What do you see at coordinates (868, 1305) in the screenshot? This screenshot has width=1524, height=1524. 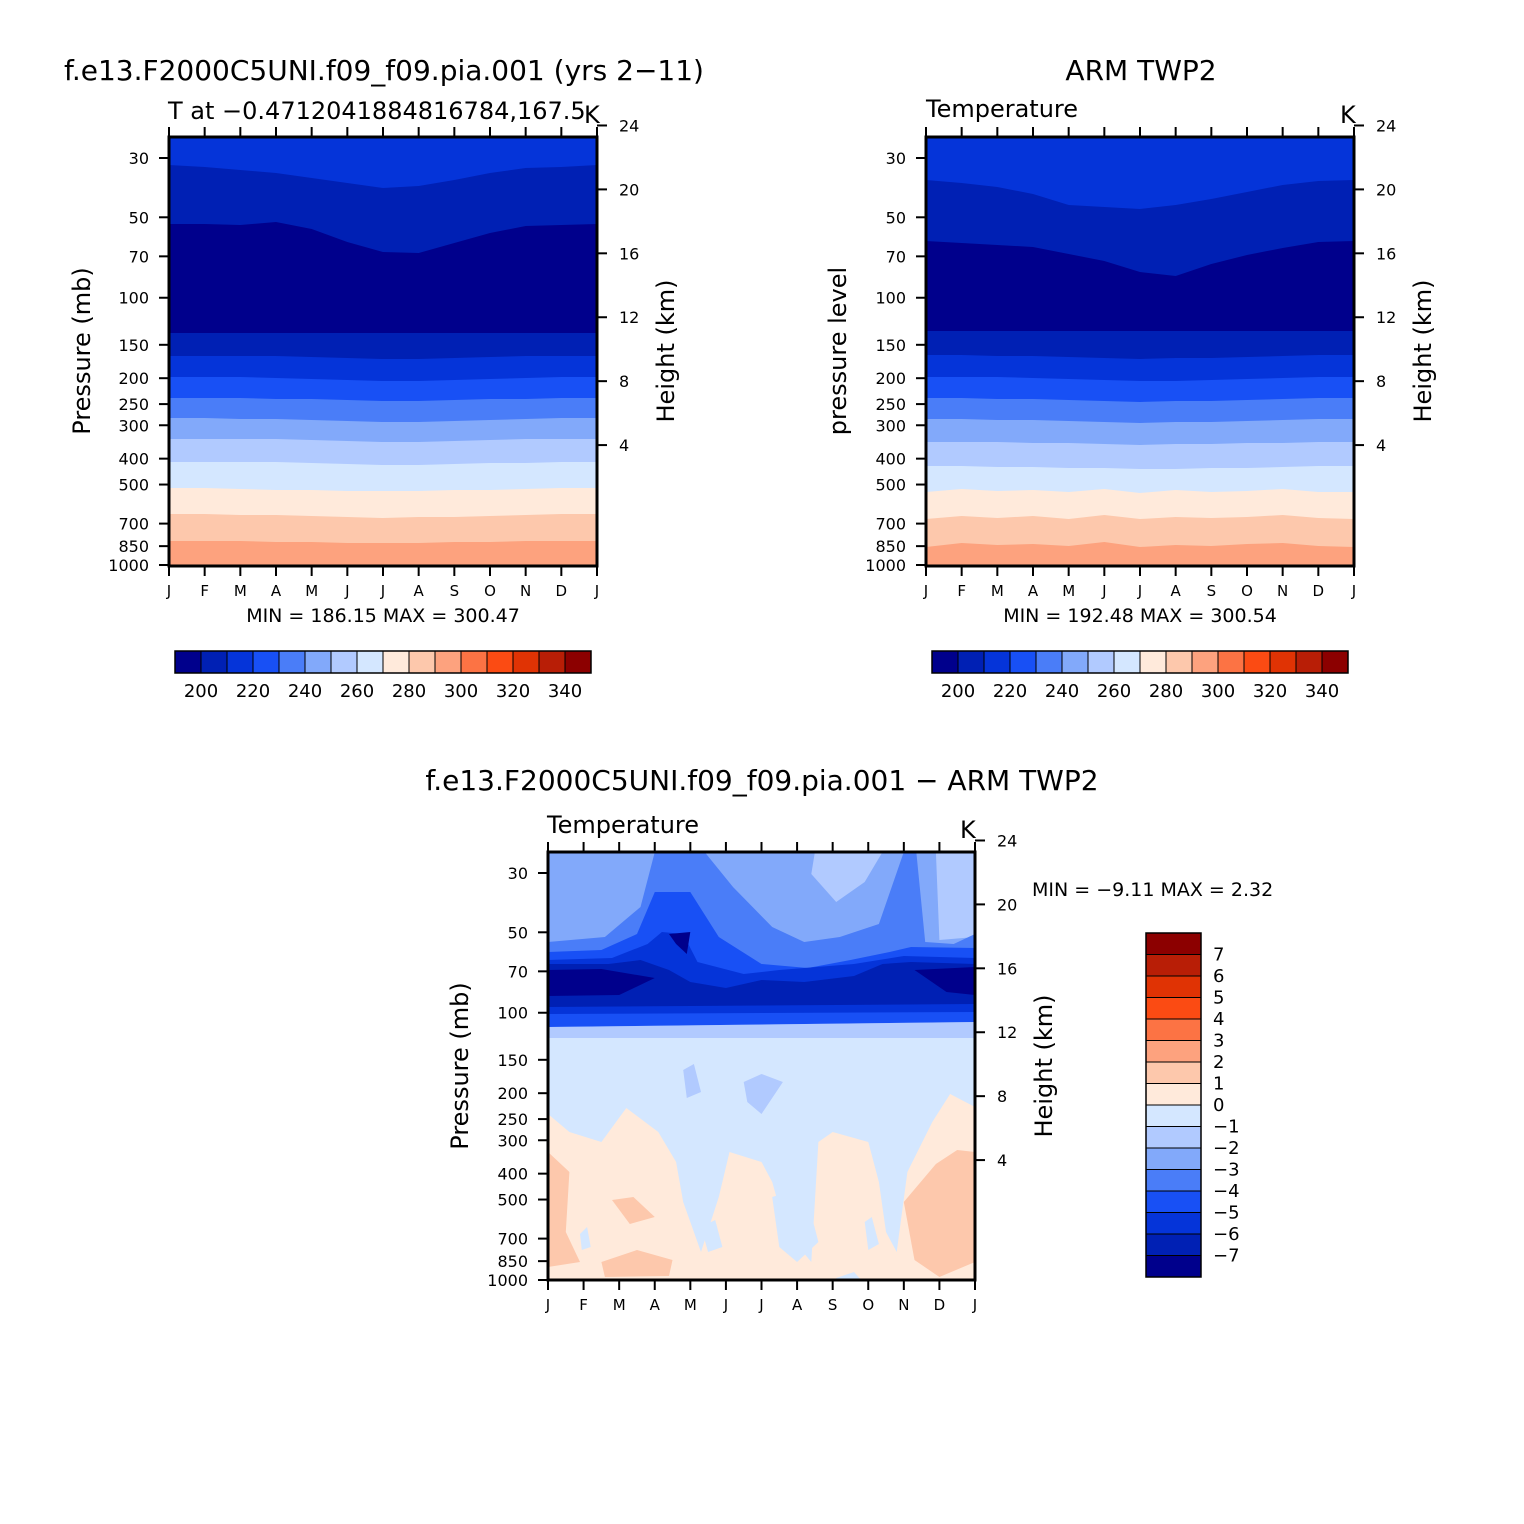 I see `x-tick-label: O` at bounding box center [868, 1305].